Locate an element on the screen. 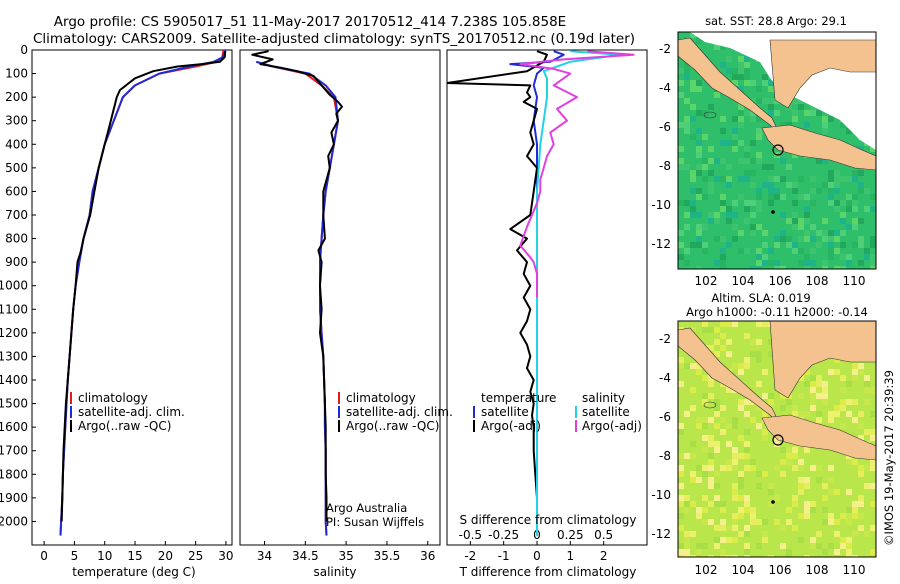  x-tick-label: 20 is located at coordinates (165, 556).